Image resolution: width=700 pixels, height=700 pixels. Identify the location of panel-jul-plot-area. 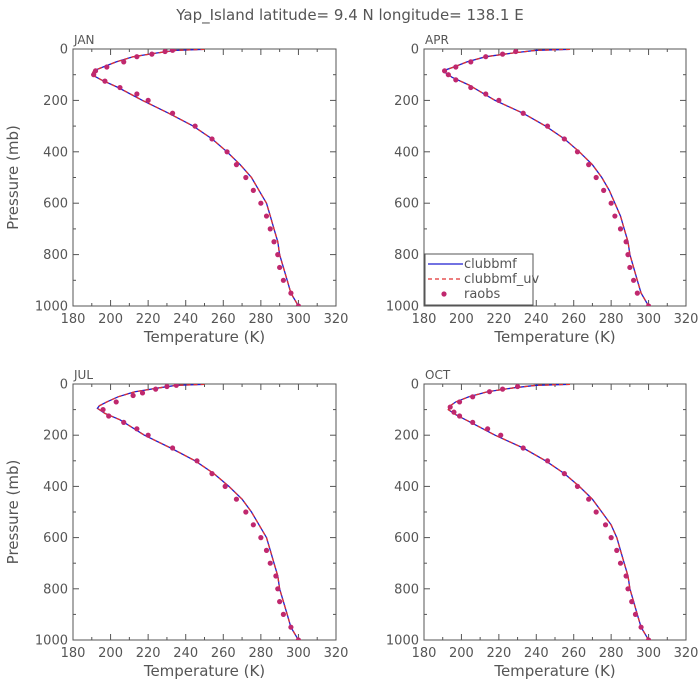
(199, 512).